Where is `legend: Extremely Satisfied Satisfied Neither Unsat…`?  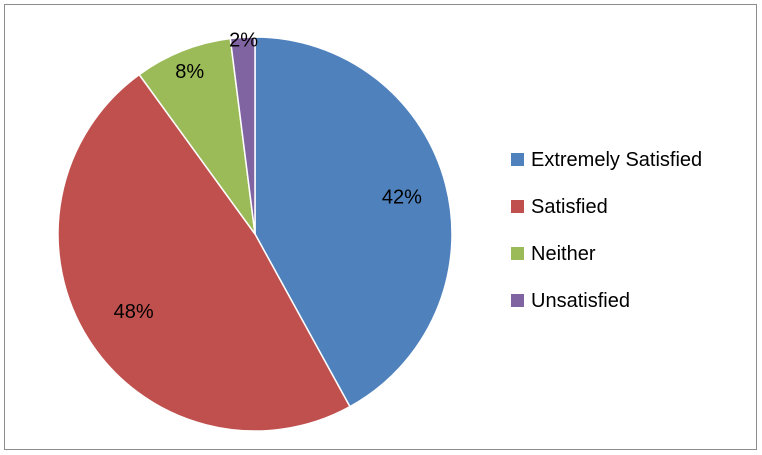 legend: Extremely Satisfied Satisfied Neither Unsat… is located at coordinates (606, 230).